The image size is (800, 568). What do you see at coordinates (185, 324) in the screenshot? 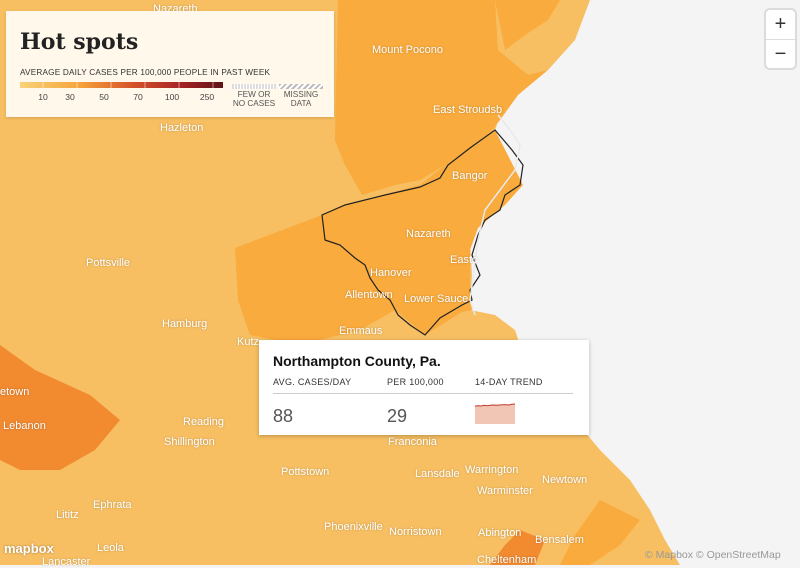
I see `place-label: Hamburg` at bounding box center [185, 324].